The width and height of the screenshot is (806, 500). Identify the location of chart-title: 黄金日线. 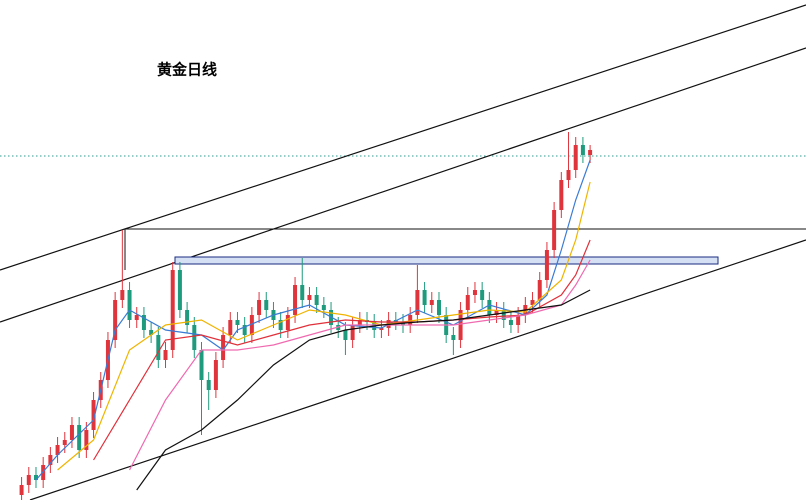
(187, 70).